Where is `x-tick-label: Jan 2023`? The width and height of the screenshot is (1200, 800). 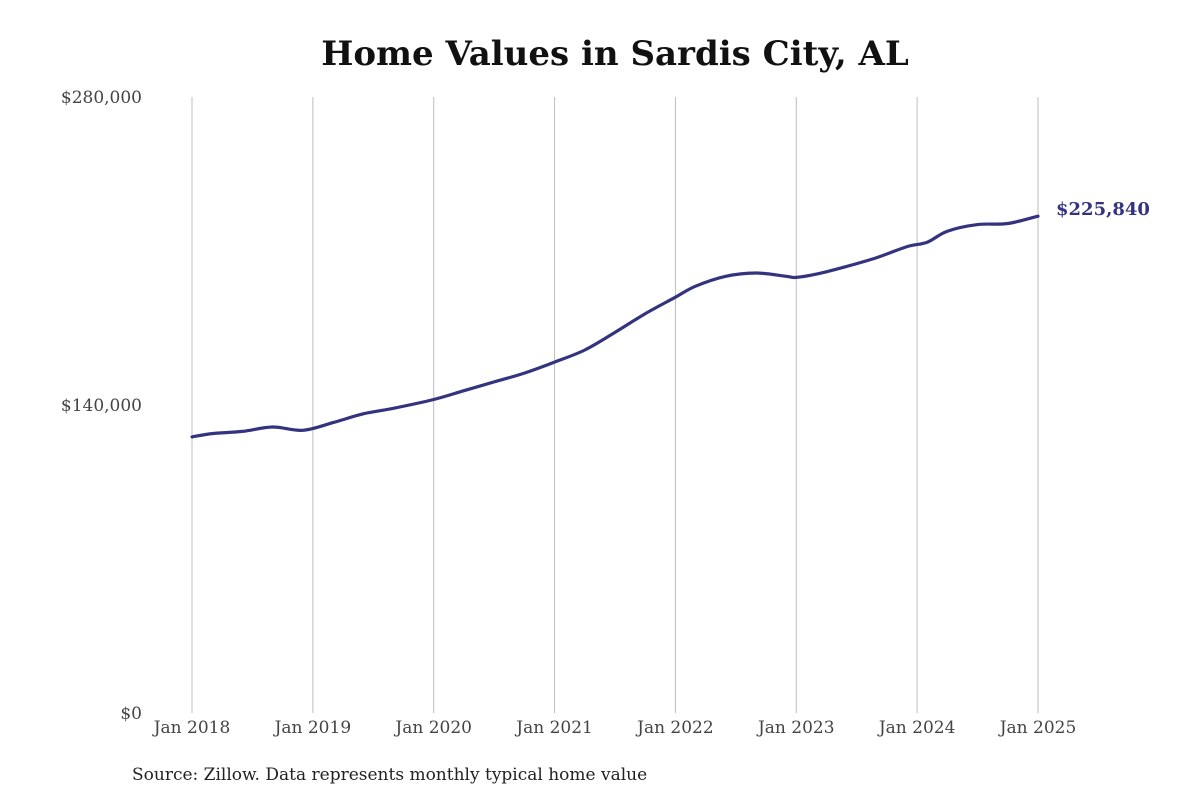
x-tick-label: Jan 2023 is located at coordinates (795, 728).